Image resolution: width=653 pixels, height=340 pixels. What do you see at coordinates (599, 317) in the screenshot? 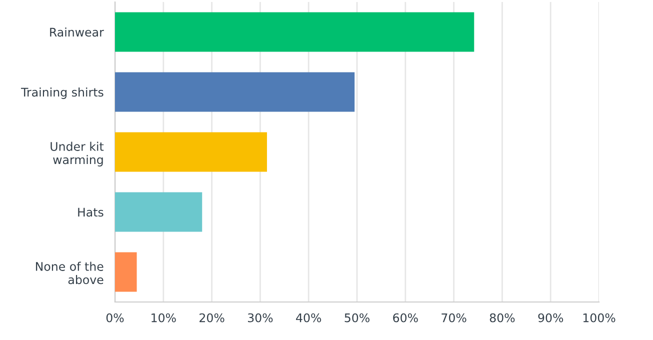
I see `x-tick-label: 100%` at bounding box center [599, 317].